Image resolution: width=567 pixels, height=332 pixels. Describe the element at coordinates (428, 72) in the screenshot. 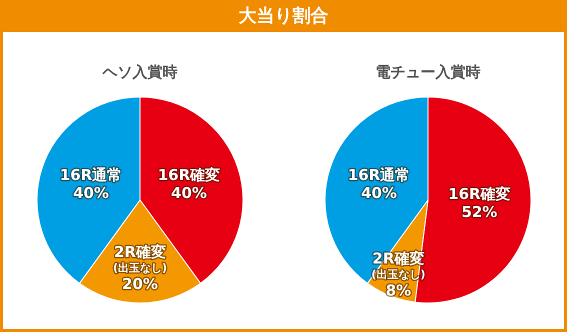

I see `chart-title: 電チュー入賞時` at that location.